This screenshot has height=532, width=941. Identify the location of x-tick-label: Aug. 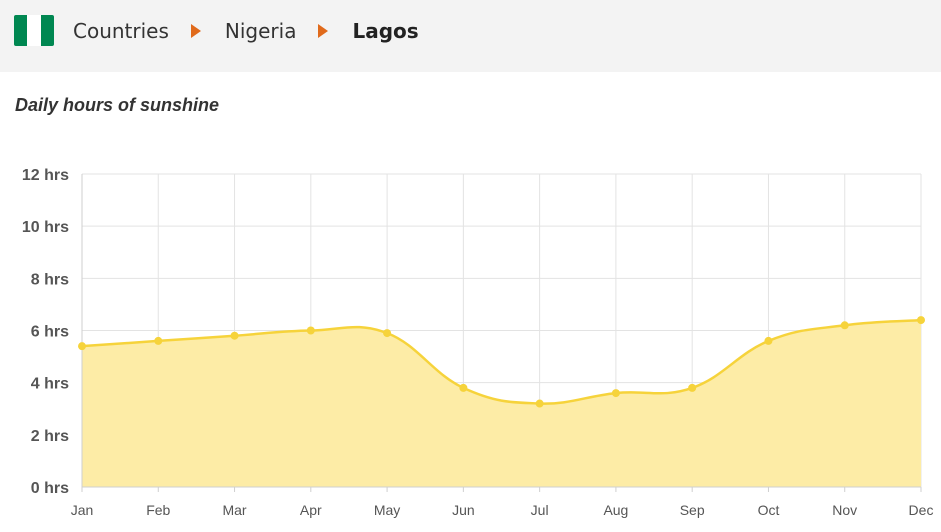
(615, 510).